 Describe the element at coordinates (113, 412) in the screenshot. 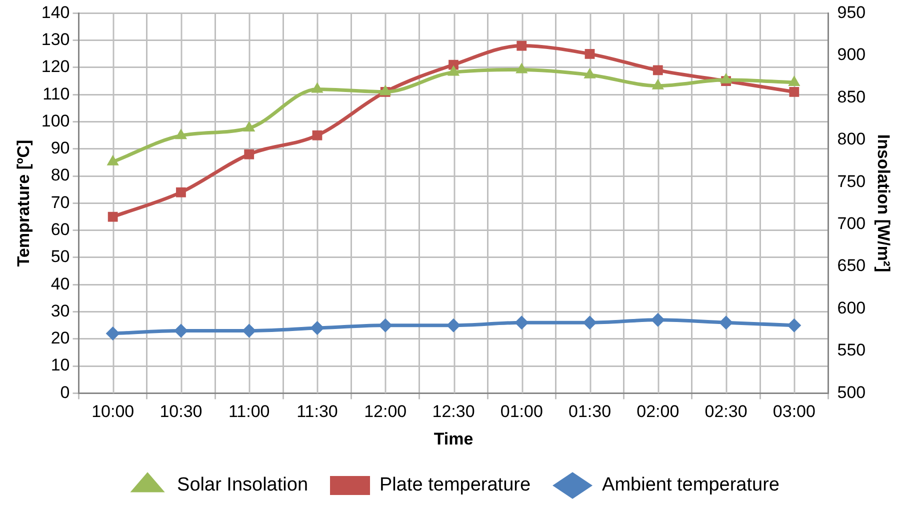

I see `x-tick-label: 10:00` at that location.